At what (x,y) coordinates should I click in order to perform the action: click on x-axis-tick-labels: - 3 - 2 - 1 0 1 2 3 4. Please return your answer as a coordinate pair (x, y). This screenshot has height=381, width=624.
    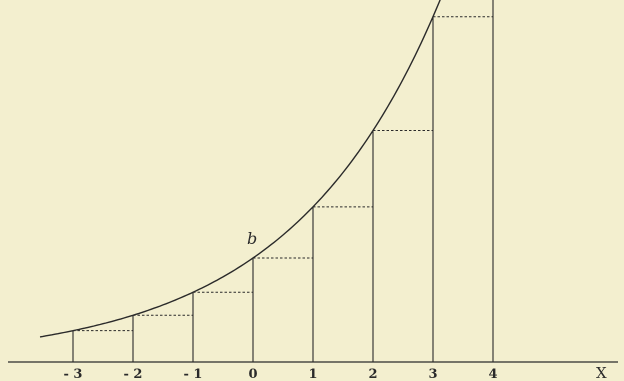
    Looking at the image, I should click on (281, 374).